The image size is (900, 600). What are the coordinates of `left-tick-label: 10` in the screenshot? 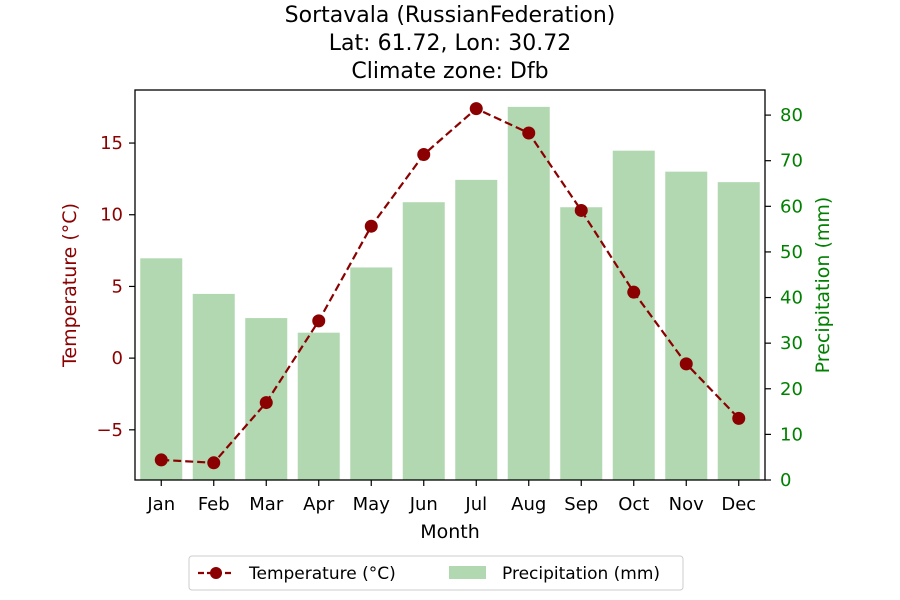 It's located at (111, 215).